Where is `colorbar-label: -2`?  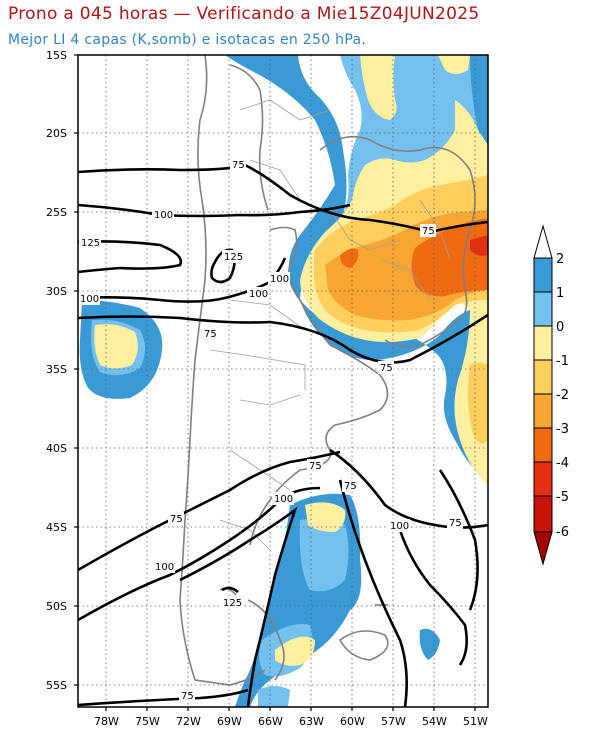
colorbar-label: -2 is located at coordinates (562, 395).